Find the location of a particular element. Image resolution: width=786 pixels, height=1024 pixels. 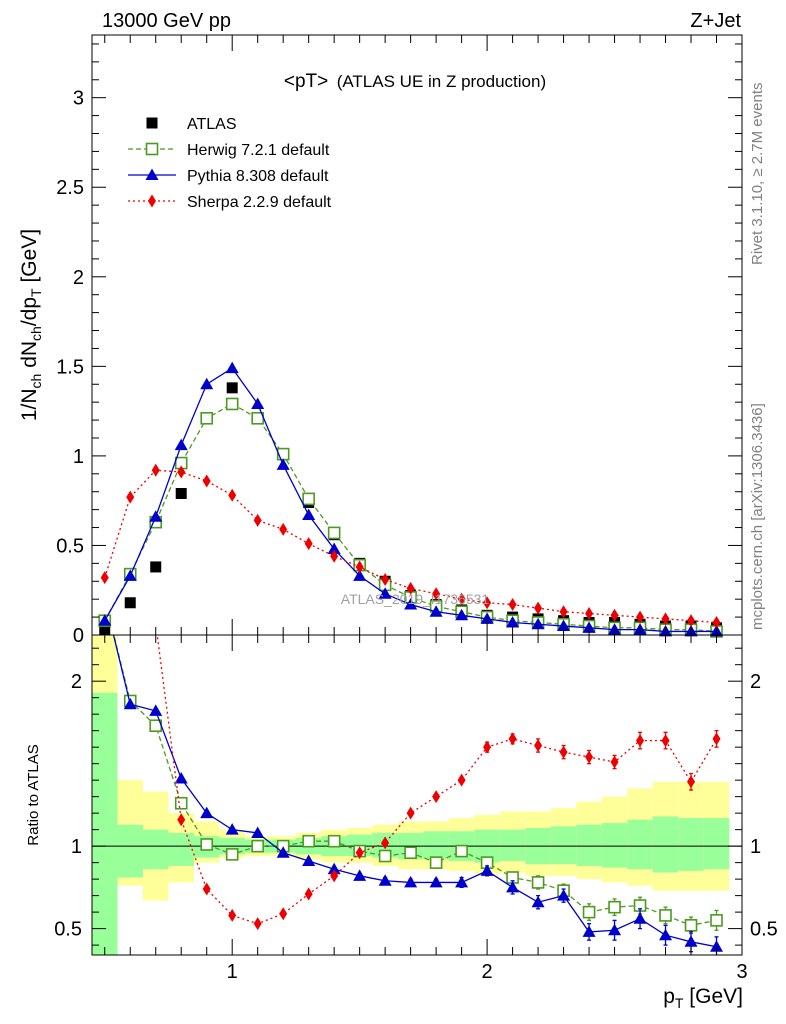

mcplots-reference-label: mcplots.cern.ch [arXiv:1306.3436] is located at coordinates (757, 516).